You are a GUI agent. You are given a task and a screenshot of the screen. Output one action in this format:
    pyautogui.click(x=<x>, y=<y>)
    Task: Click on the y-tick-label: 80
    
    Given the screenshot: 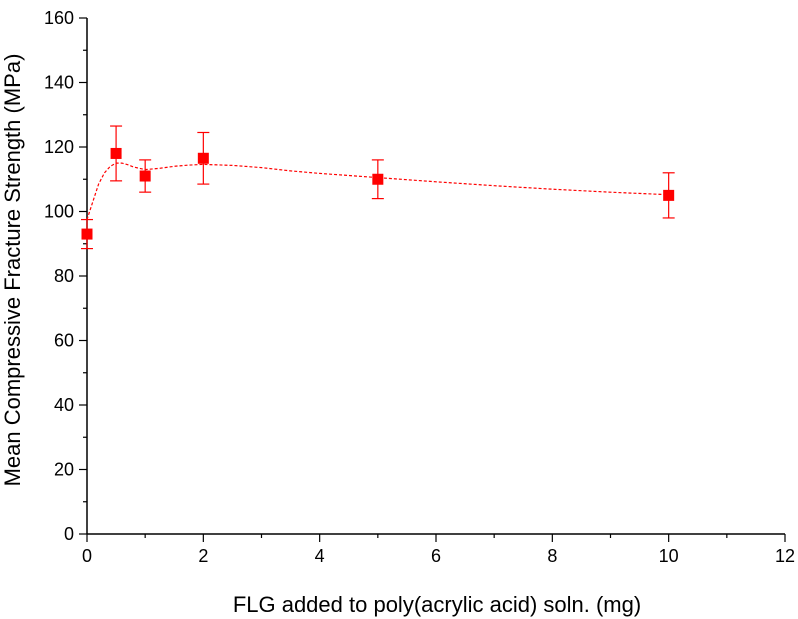 What is the action you would take?
    pyautogui.click(x=64, y=276)
    